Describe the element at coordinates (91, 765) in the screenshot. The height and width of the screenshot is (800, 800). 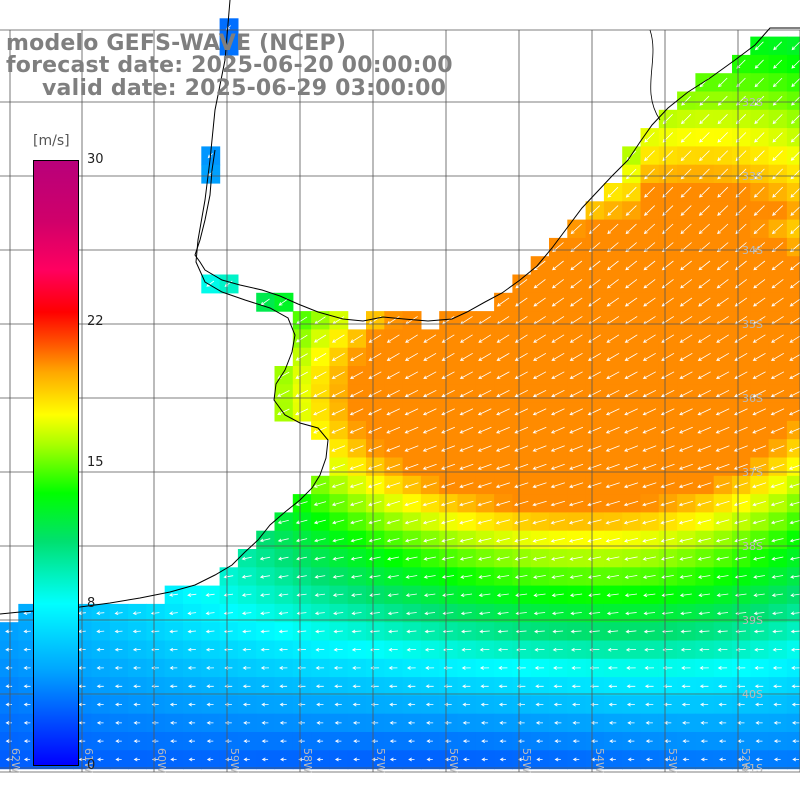
I see `colorbar-tick-label: 0` at that location.